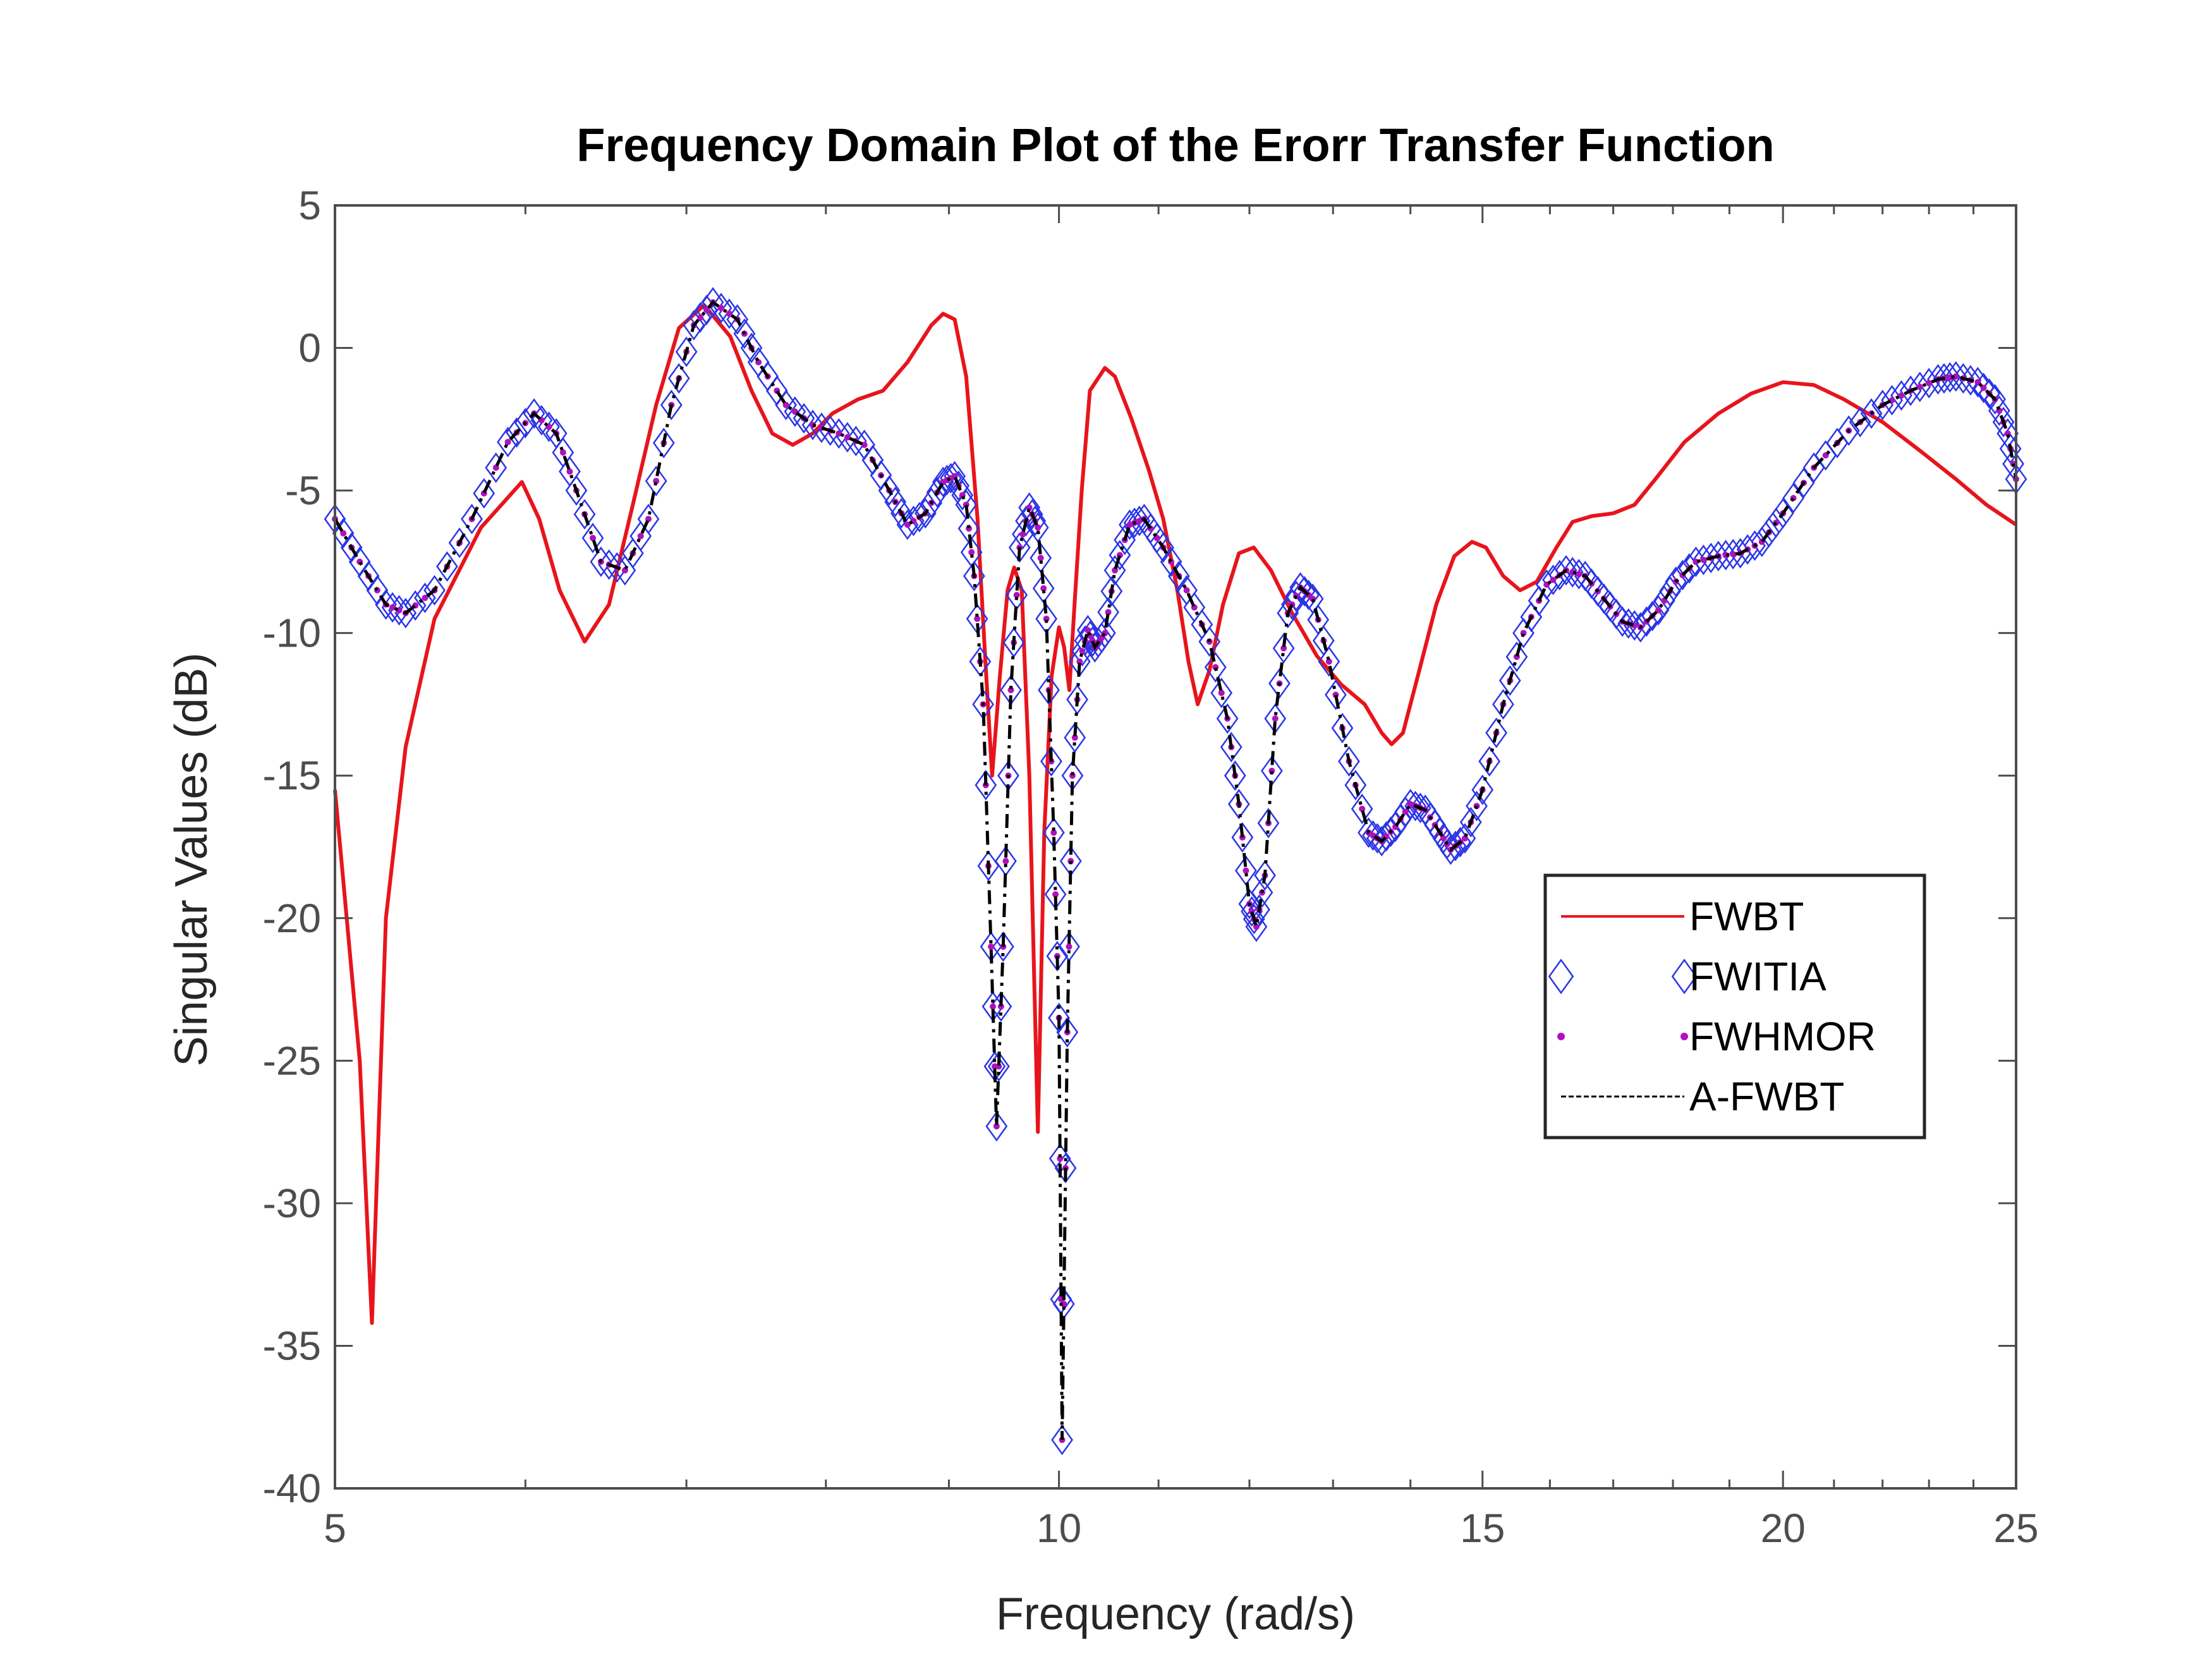 The height and width of the screenshot is (1659, 2212). I want to click on legend-item-a-fwbt: A-FWBT, so click(1702, 1096).